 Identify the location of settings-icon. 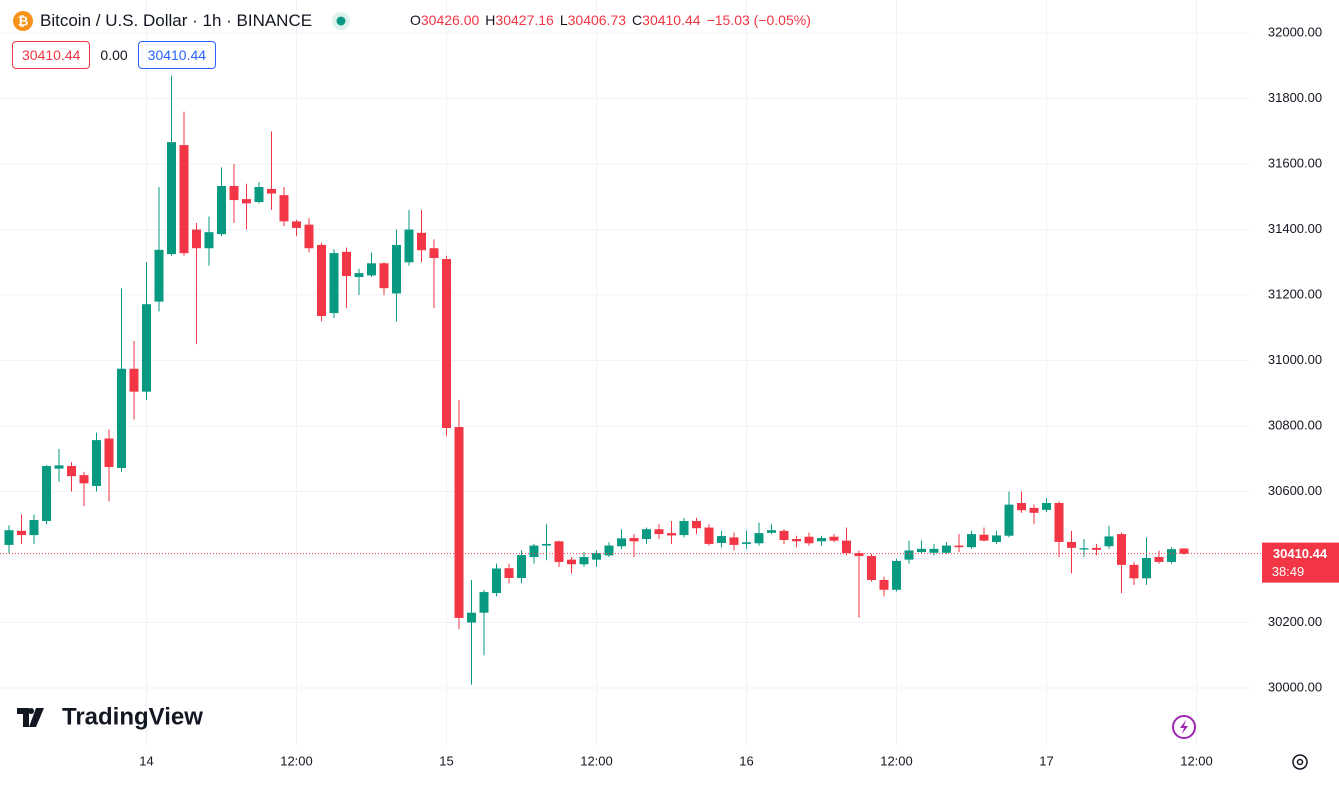
(1300, 762).